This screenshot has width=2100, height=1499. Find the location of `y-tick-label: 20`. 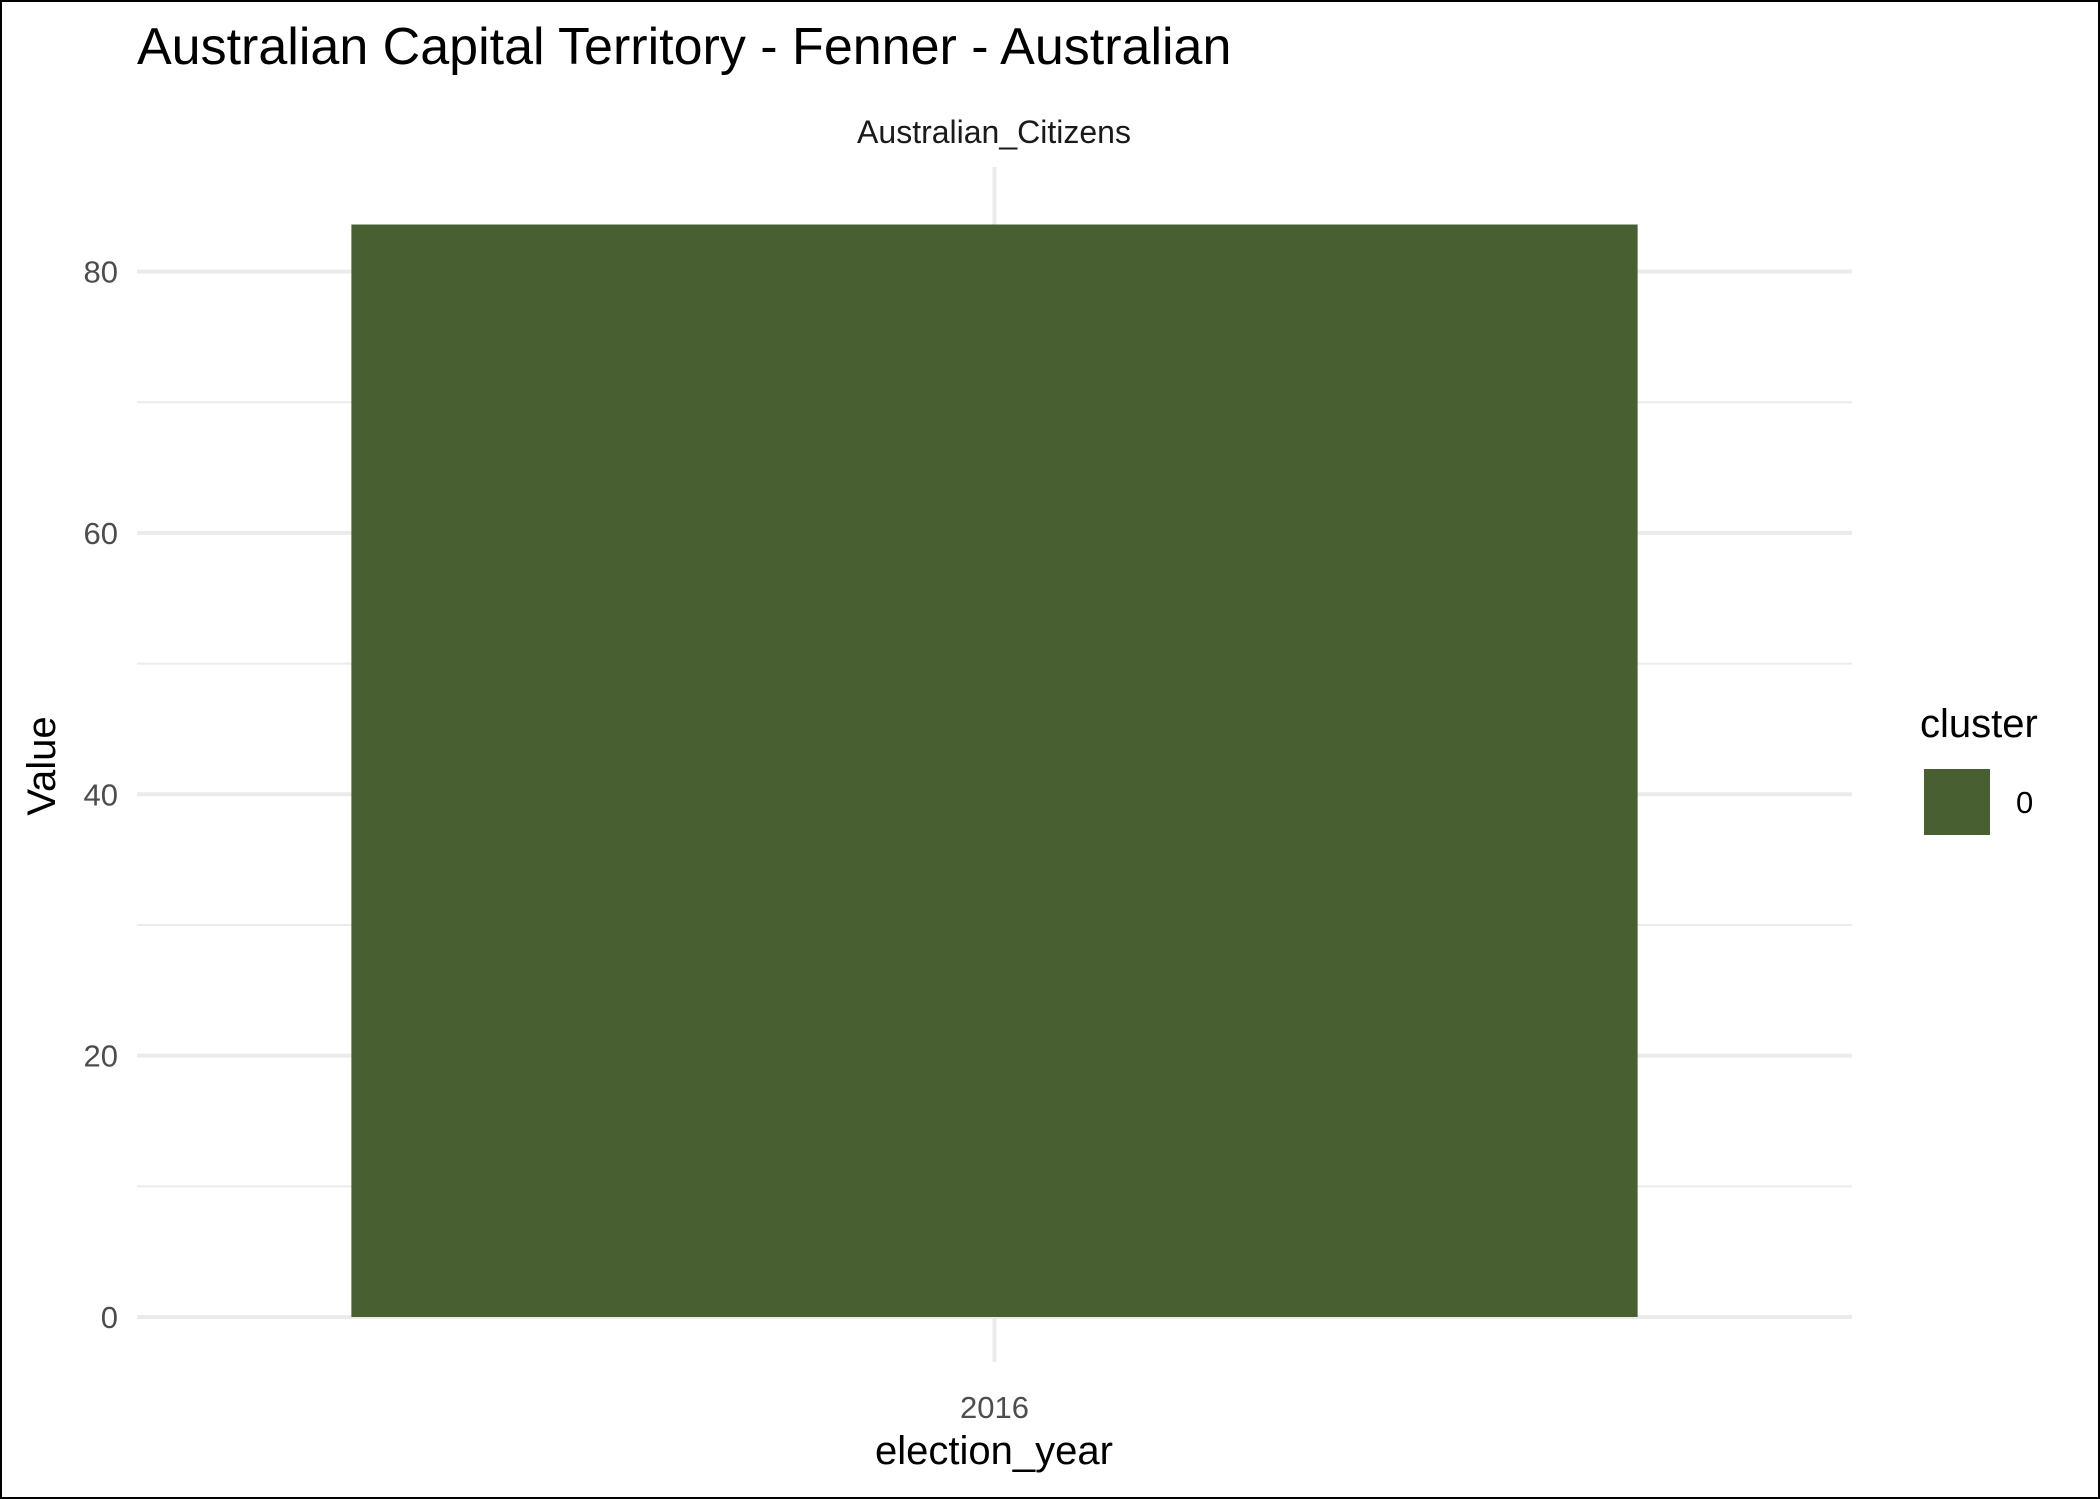

y-tick-label: 20 is located at coordinates (101, 1056).